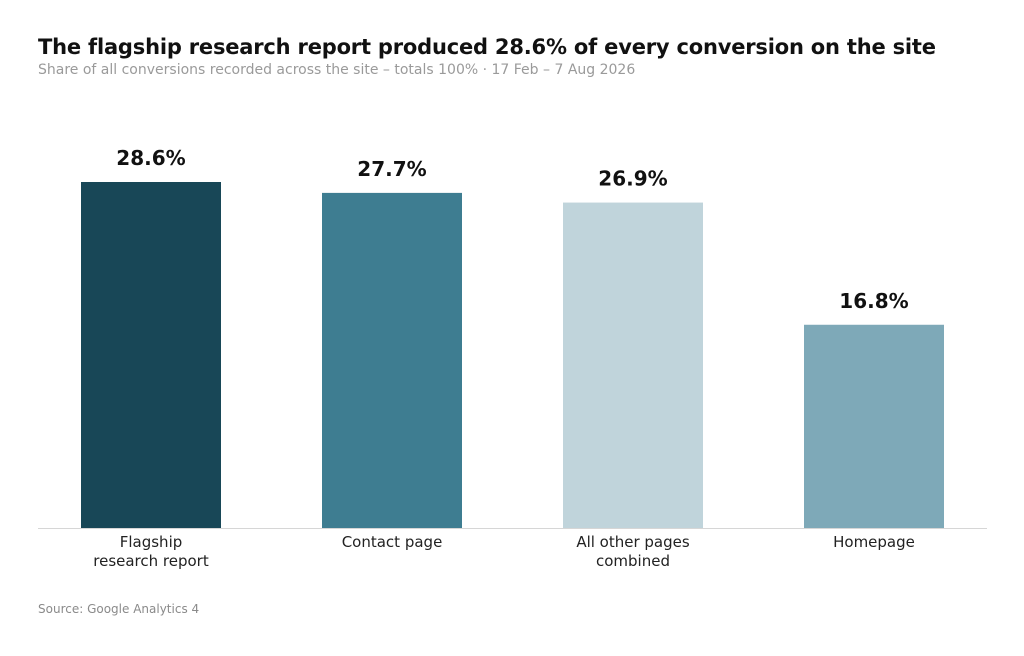  What do you see at coordinates (150, 158) in the screenshot?
I see `bar-value-label: 28.6%` at bounding box center [150, 158].